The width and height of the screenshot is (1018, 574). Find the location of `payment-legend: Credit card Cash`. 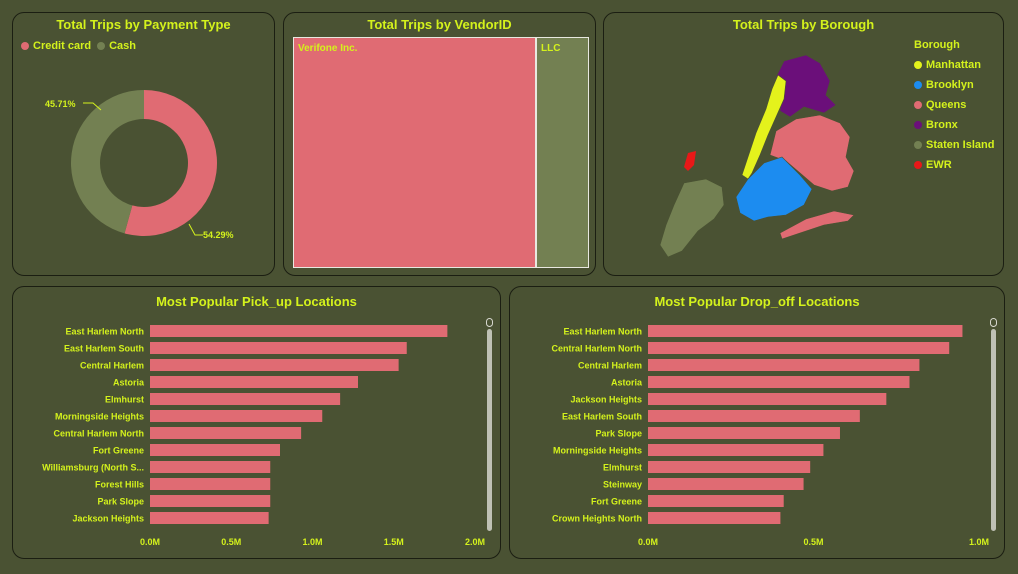

payment-legend: Credit card Cash is located at coordinates (78, 46).